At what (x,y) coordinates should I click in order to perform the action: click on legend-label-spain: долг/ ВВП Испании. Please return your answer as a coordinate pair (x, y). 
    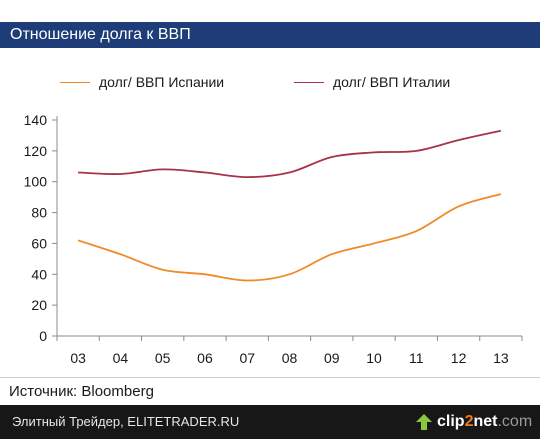
    Looking at the image, I should click on (162, 82).